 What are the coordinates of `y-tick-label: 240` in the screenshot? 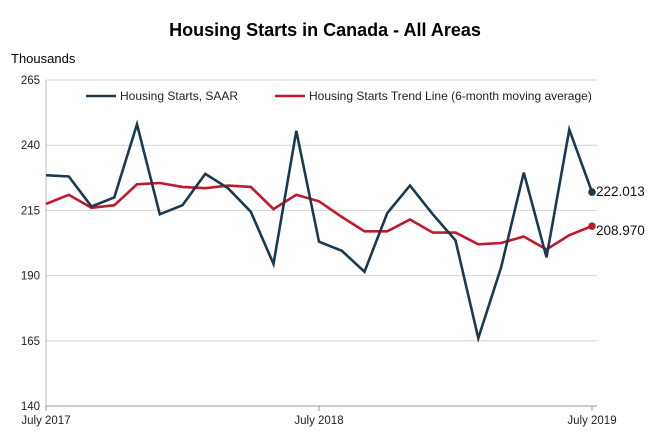 It's located at (30, 146).